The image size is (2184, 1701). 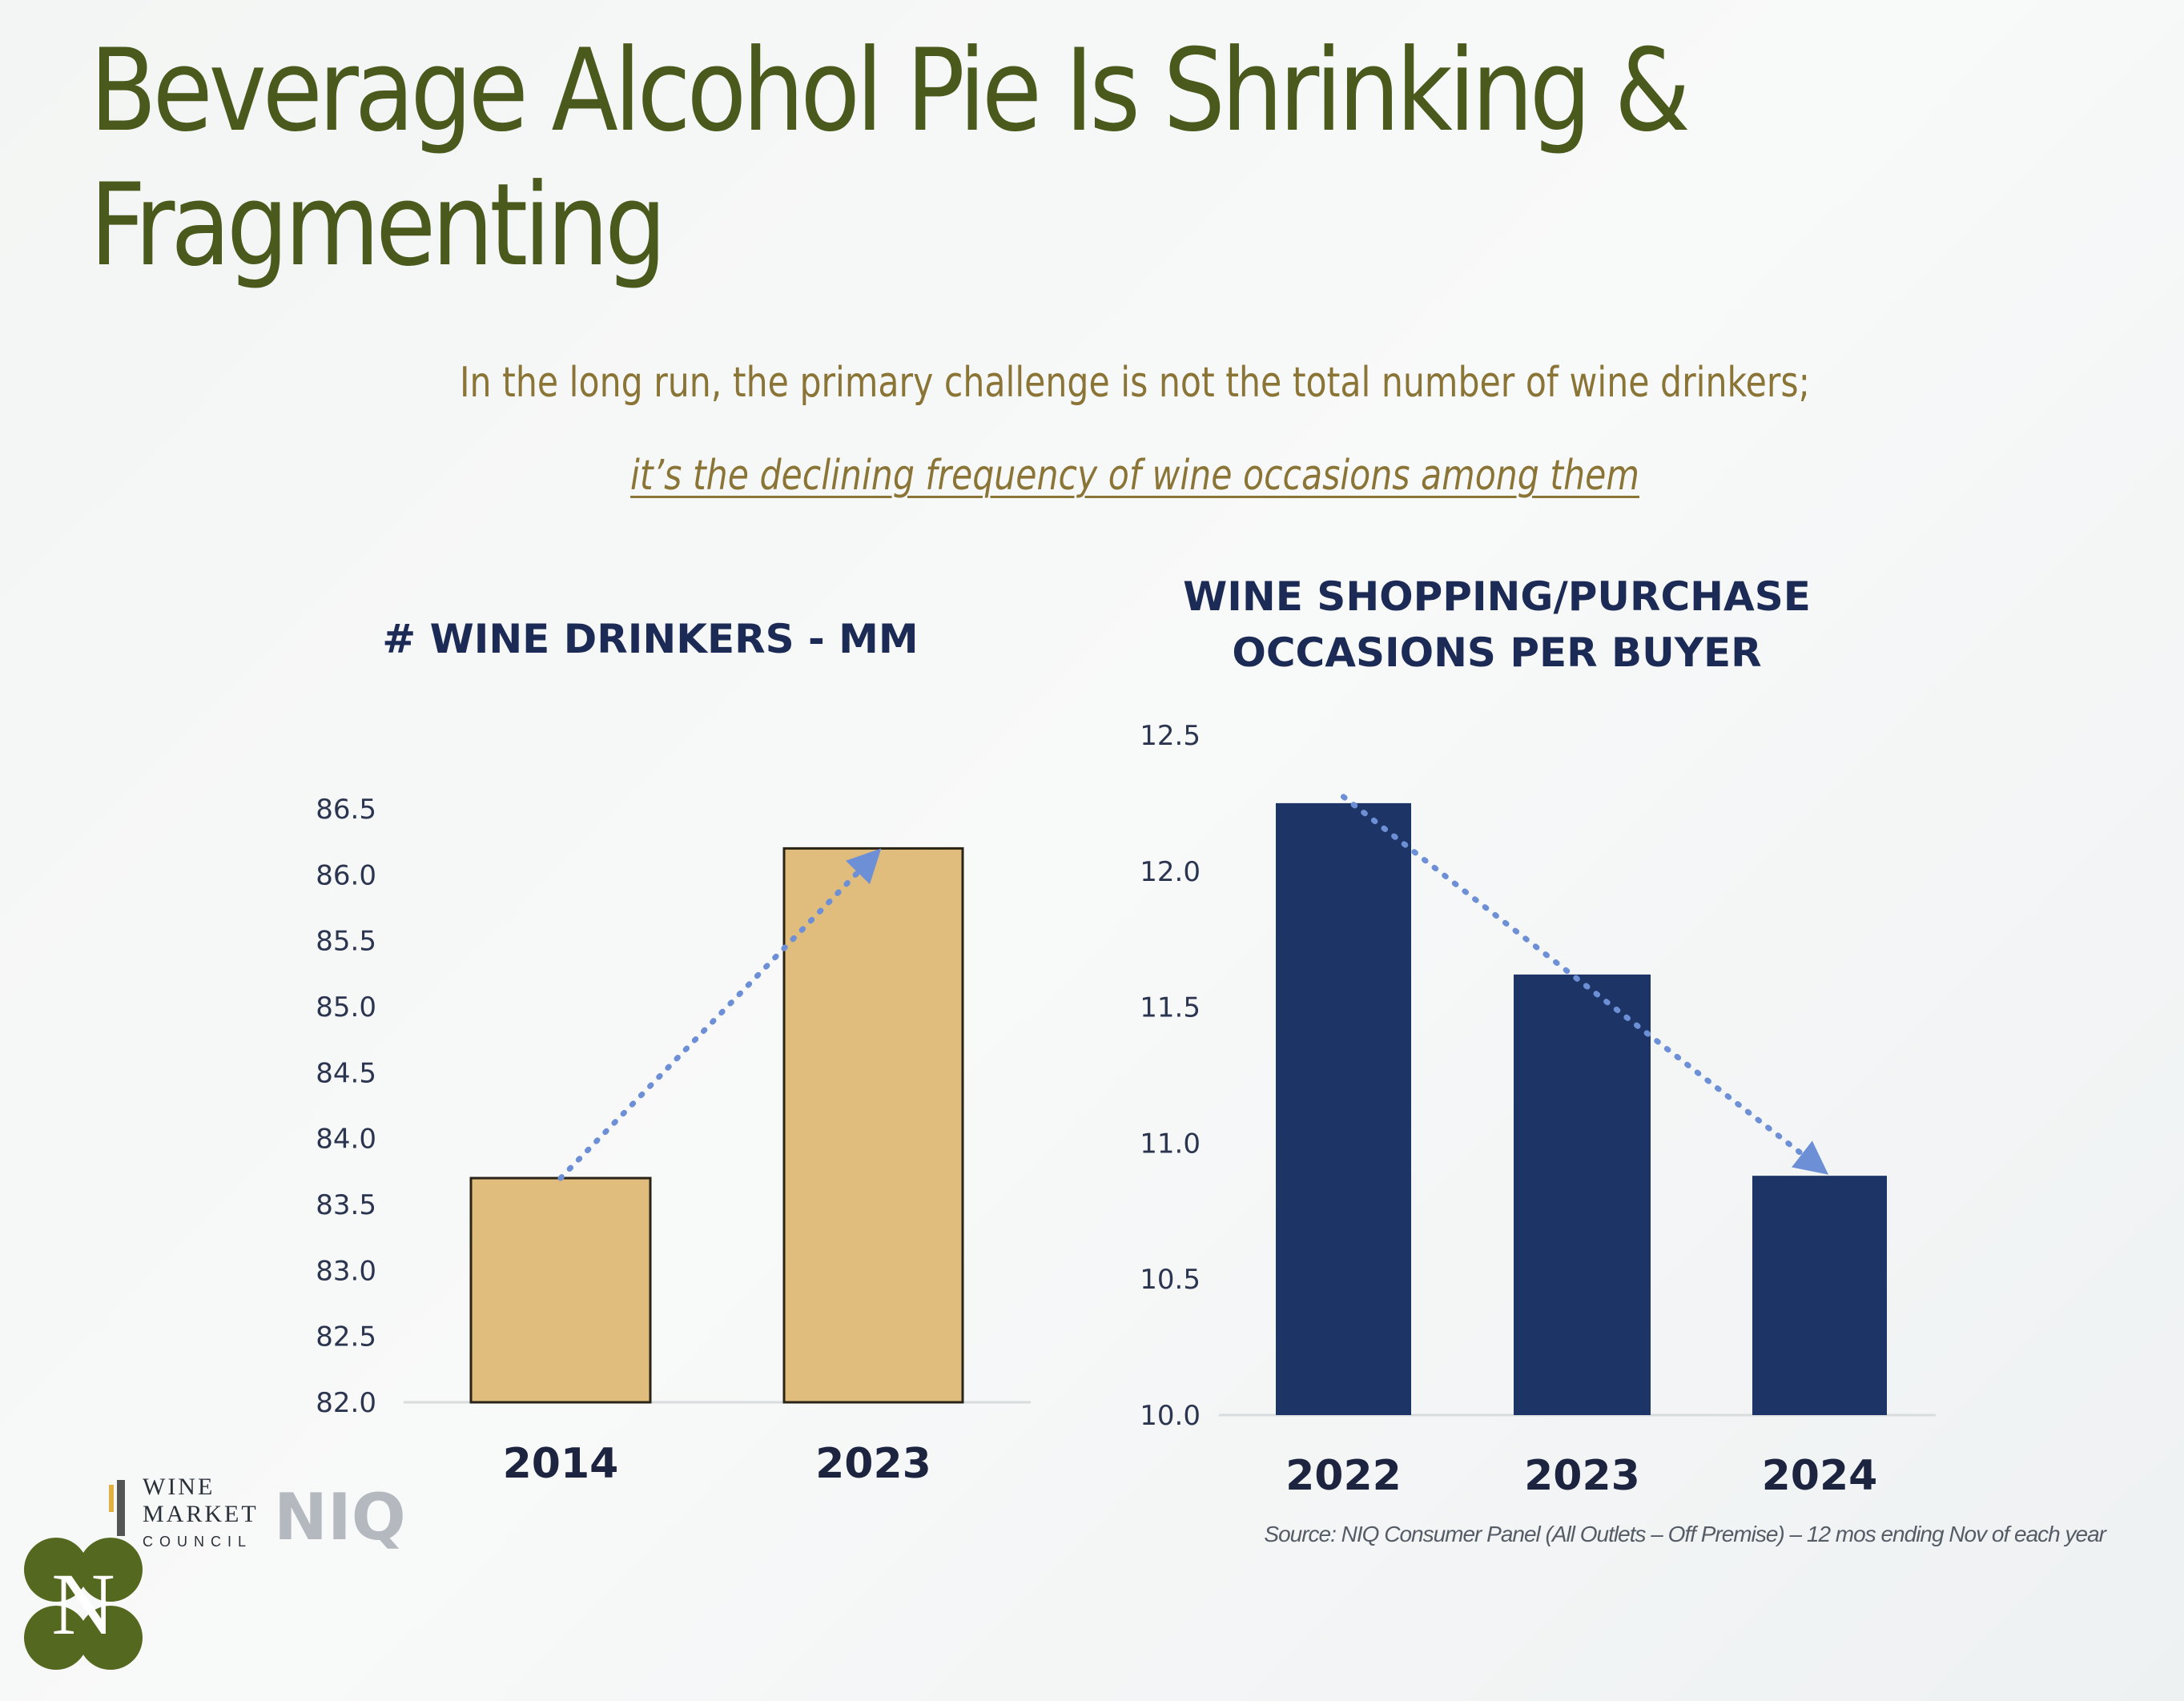 I want to click on y-tick-label: 82.5, so click(x=346, y=1337).